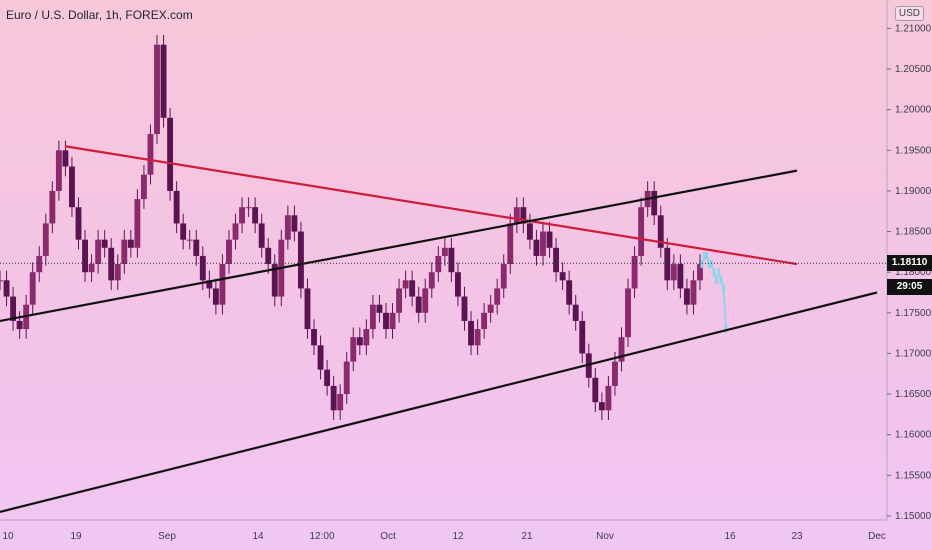  What do you see at coordinates (913, 272) in the screenshot?
I see `price-tick-label: 1.18000` at bounding box center [913, 272].